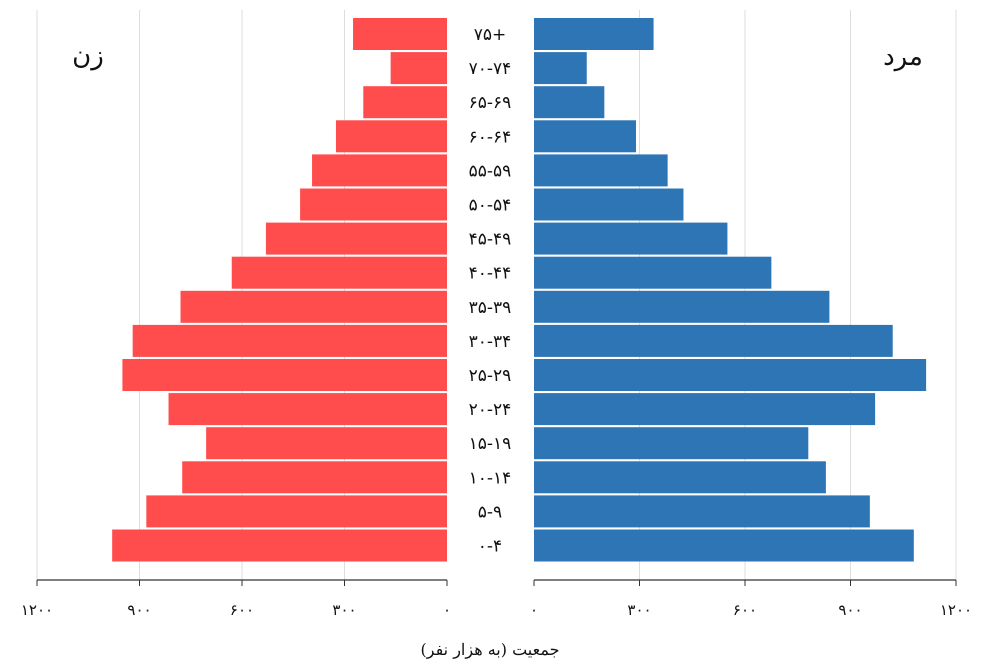 The height and width of the screenshot is (669, 985). Describe the element at coordinates (242, 610) in the screenshot. I see `tick-label-left: ۶۰۰` at that location.